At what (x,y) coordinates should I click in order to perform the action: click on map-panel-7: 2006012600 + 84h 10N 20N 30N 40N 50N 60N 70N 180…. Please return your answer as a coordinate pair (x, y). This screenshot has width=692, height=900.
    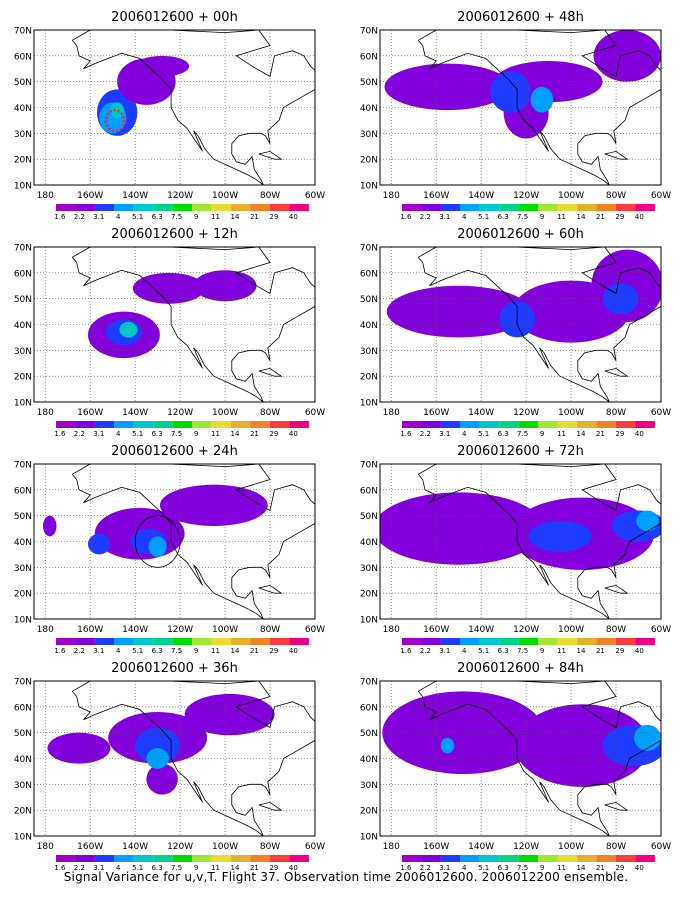
    Looking at the image, I should click on (515, 766).